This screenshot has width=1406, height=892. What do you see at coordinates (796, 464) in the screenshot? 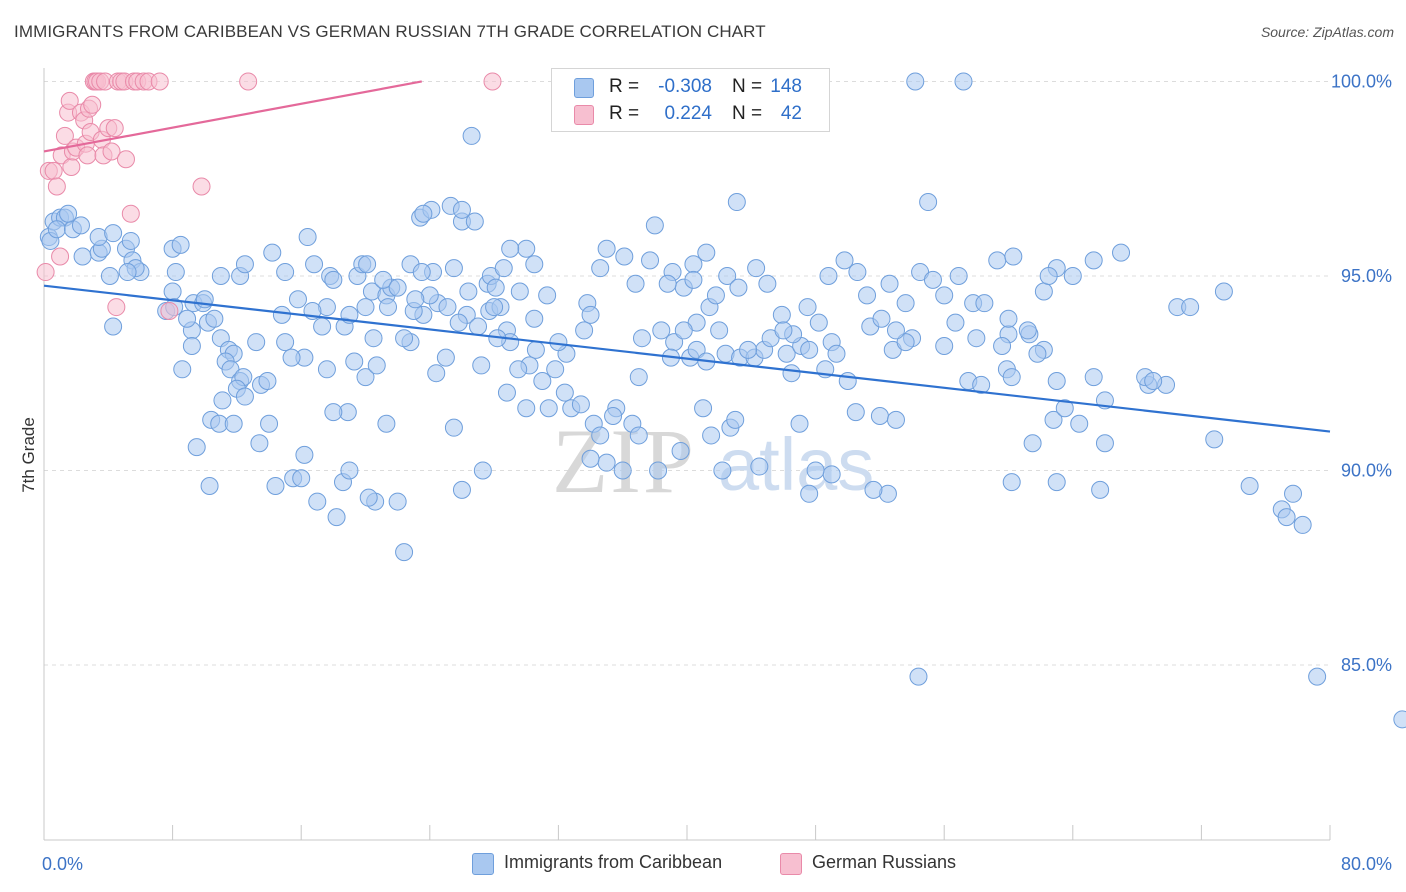
I see `watermark-atlas: atlas` at bounding box center [796, 464].